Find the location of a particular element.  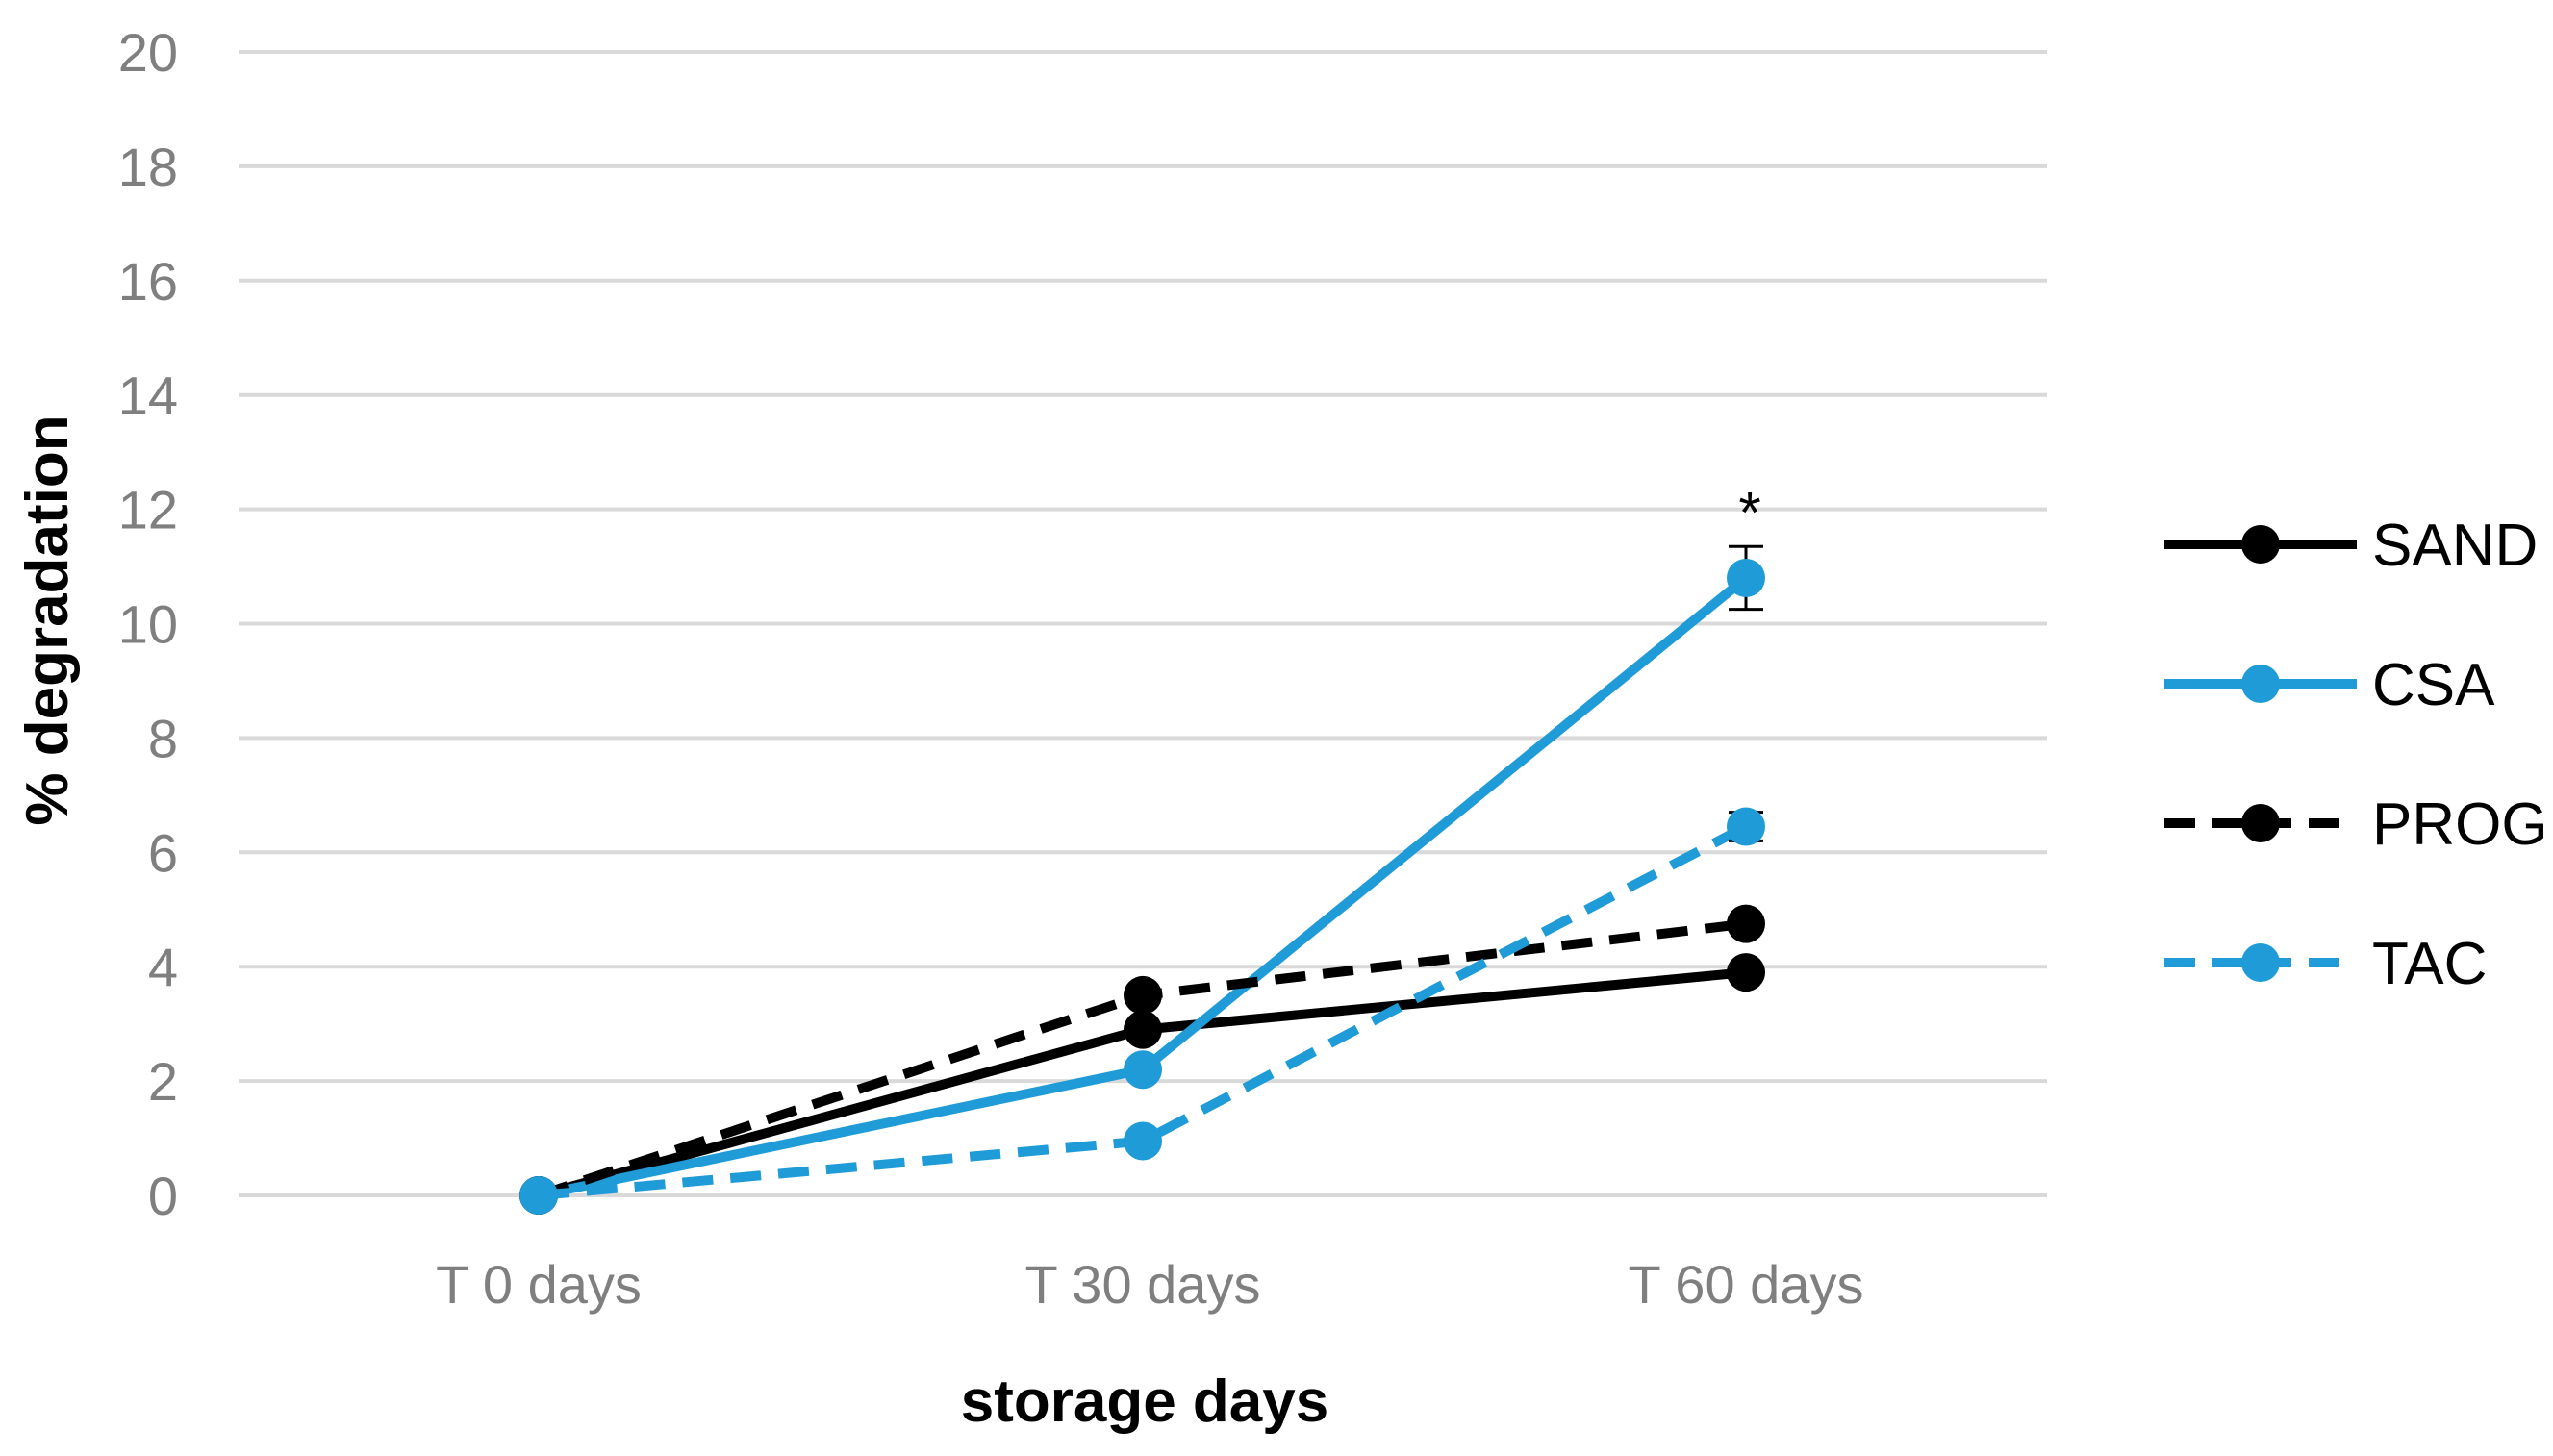

x-tick-label: T 30 days is located at coordinates (1143, 1284).